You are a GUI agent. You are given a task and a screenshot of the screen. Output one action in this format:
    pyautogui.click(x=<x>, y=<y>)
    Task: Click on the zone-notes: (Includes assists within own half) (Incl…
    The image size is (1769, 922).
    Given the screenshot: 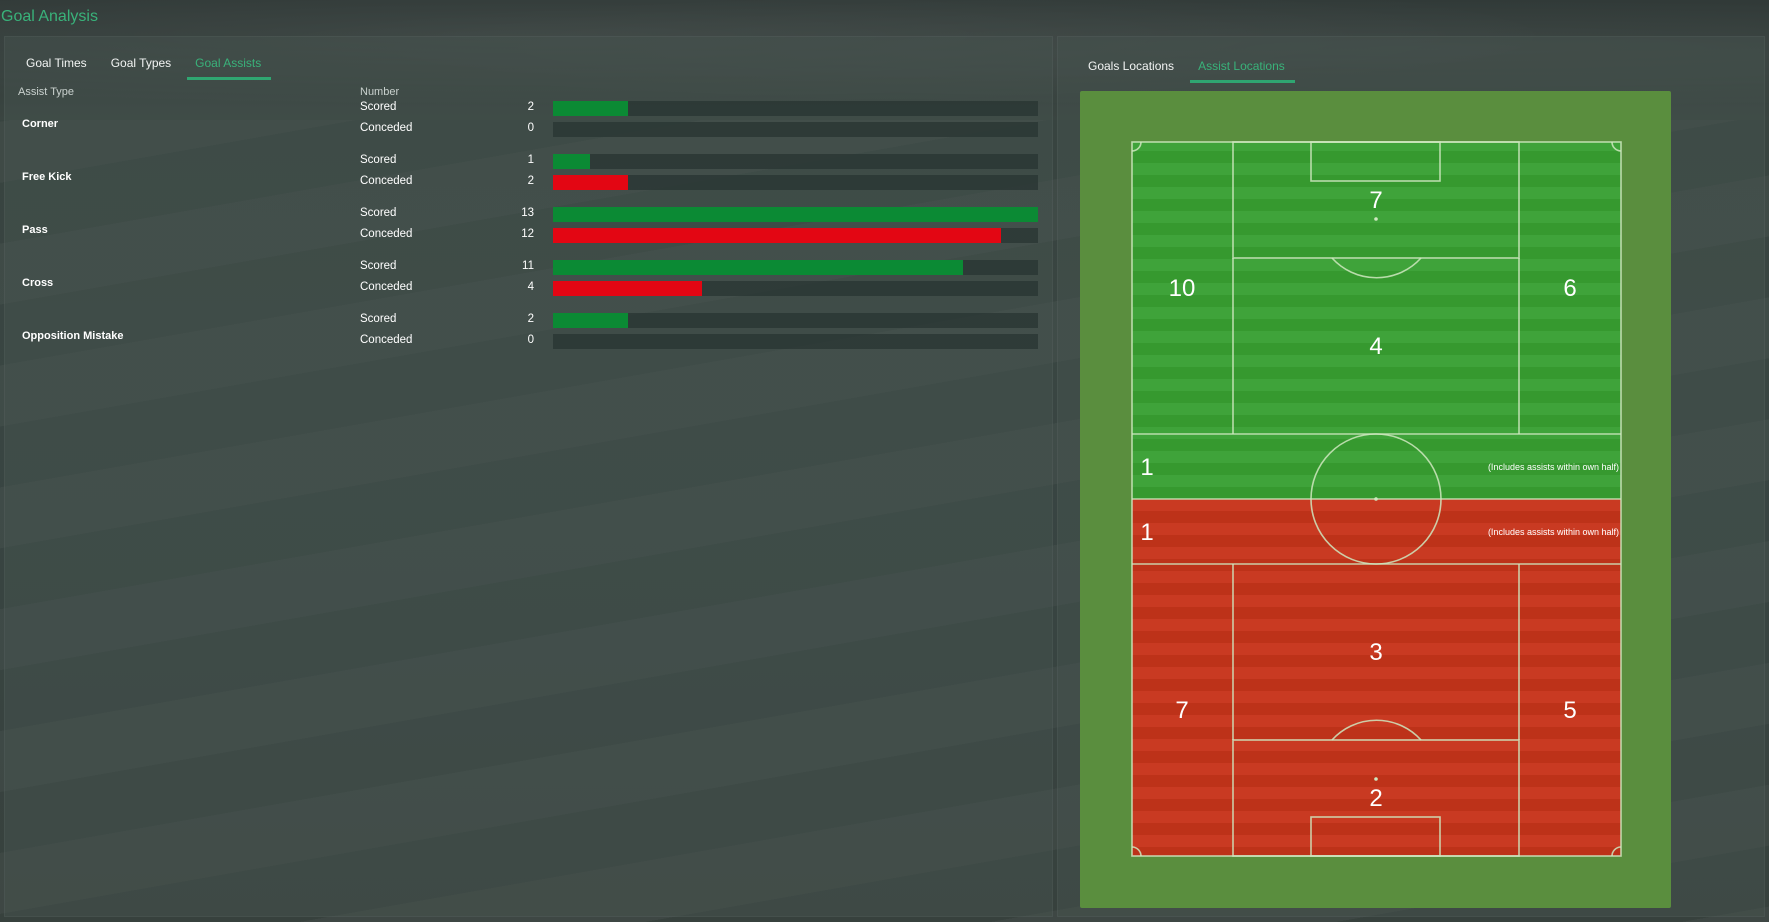 What is the action you would take?
    pyautogui.click(x=1553, y=499)
    